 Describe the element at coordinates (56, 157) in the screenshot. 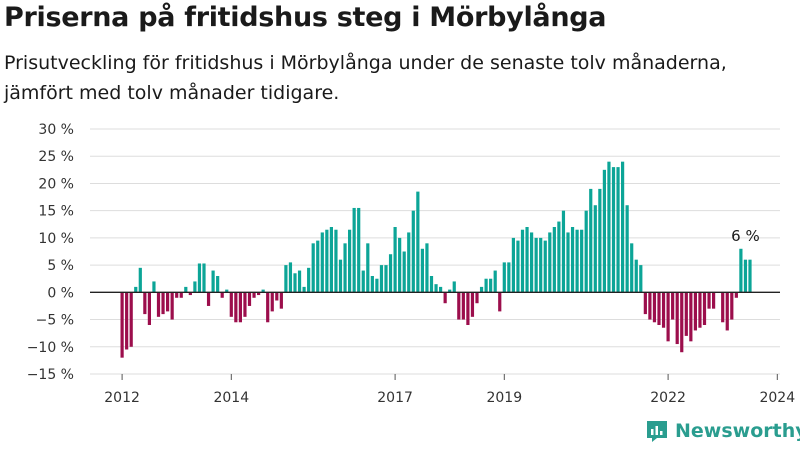

I see `y-tick-label: 25 %` at that location.